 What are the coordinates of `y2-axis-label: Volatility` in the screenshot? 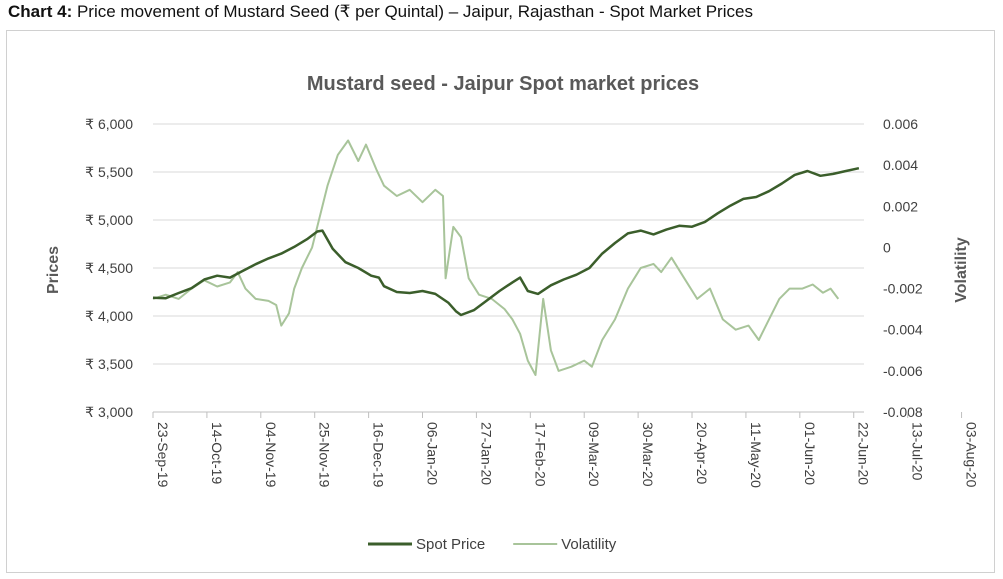 It's located at (961, 270).